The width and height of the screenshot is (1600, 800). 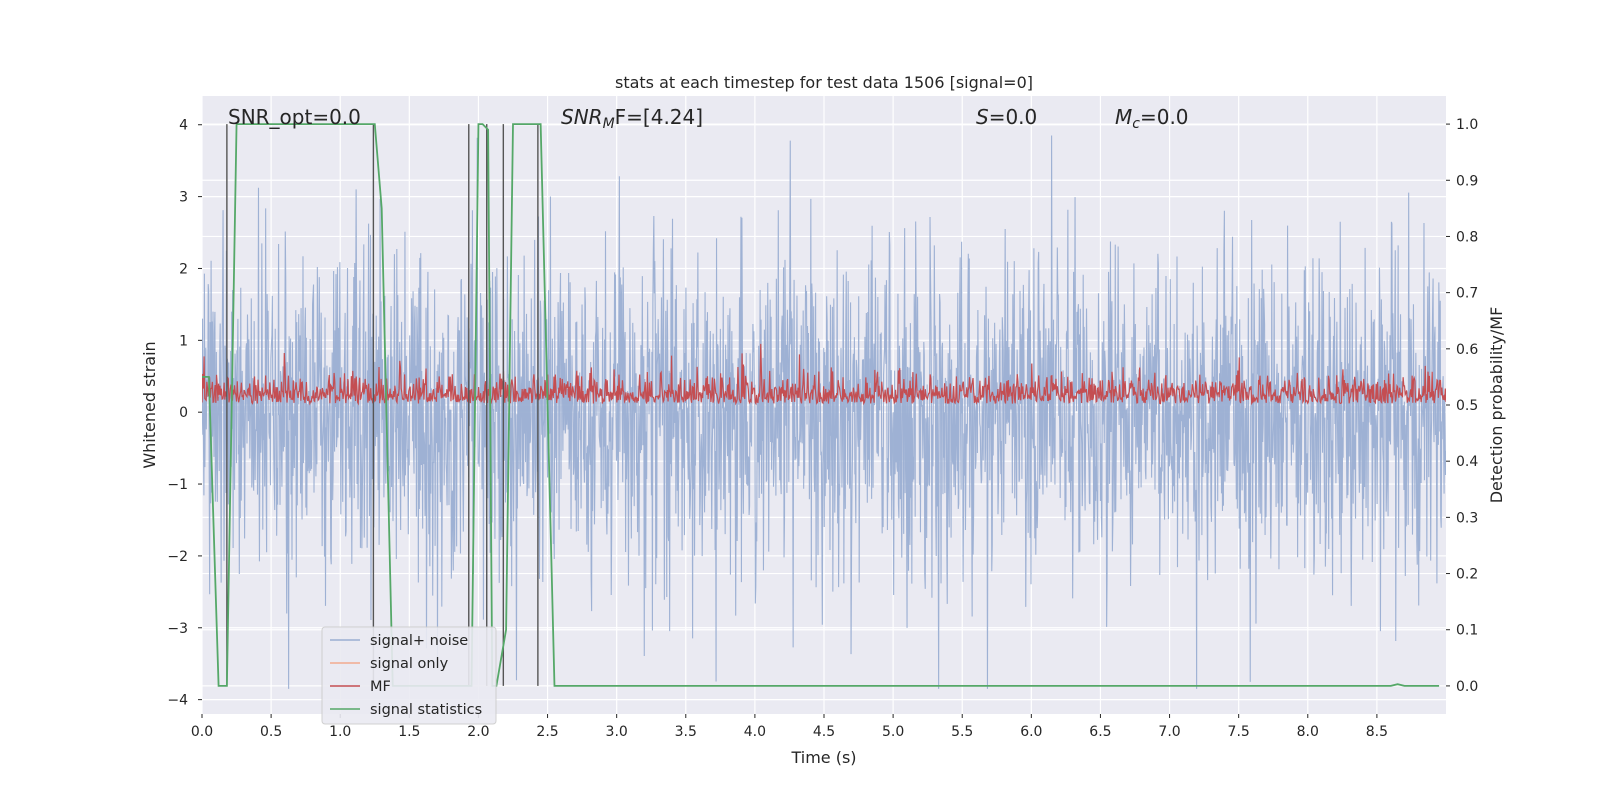 What do you see at coordinates (183, 269) in the screenshot?
I see `y-left-tick-label: 2` at bounding box center [183, 269].